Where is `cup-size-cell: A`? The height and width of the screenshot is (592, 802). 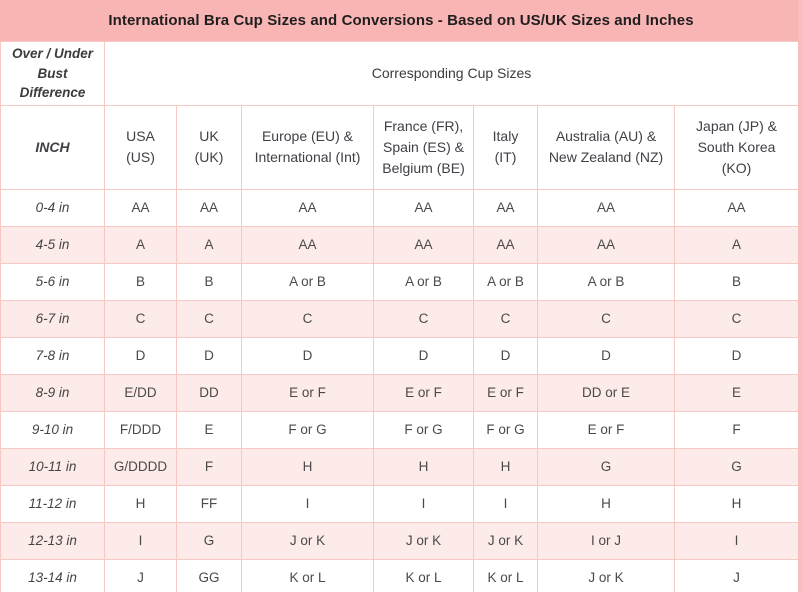 cup-size-cell: A is located at coordinates (140, 244).